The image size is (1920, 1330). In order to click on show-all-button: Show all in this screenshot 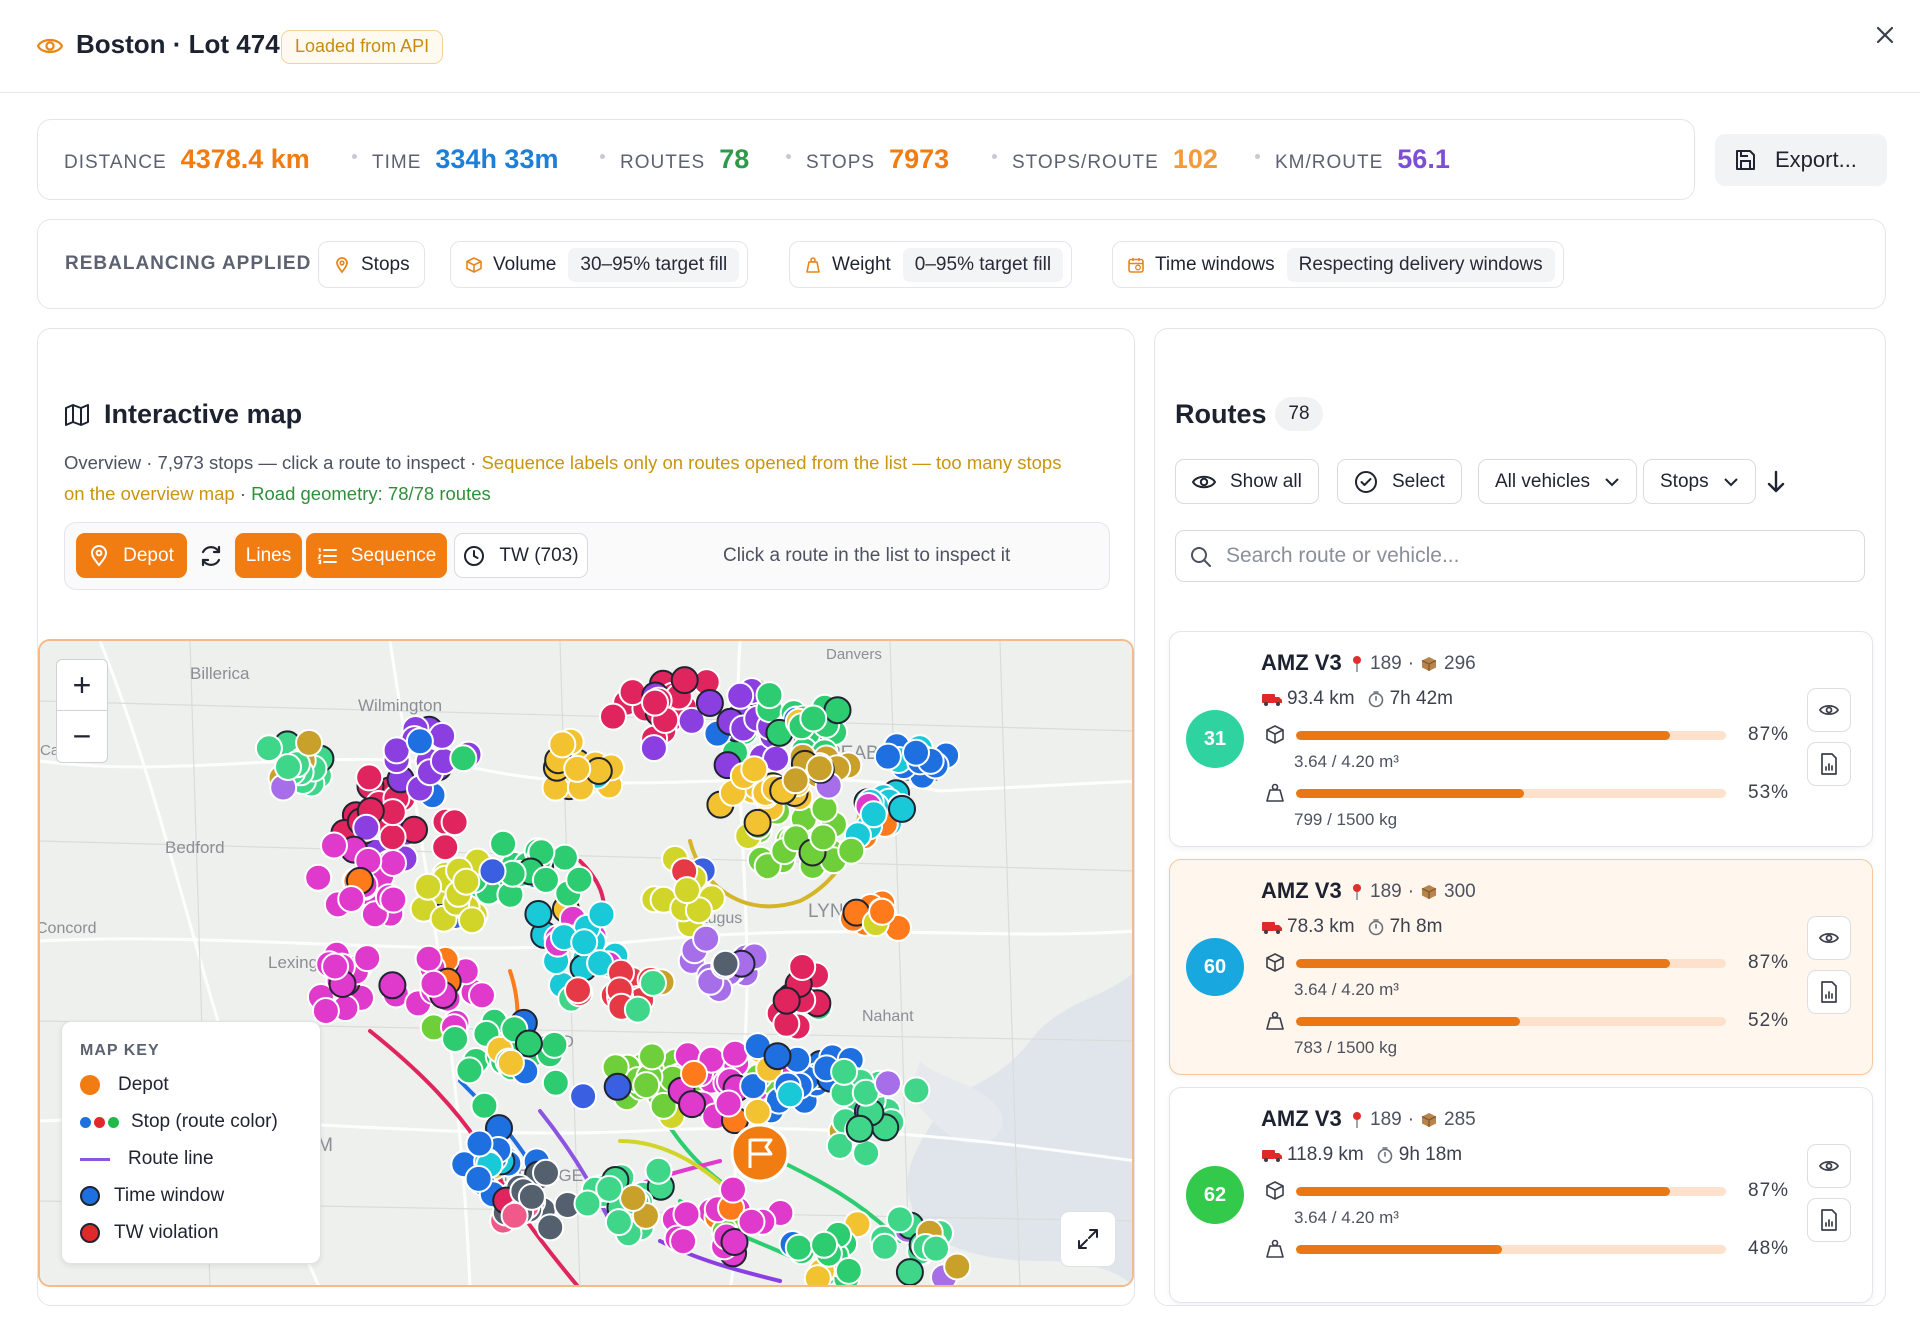, I will do `click(1247, 481)`.